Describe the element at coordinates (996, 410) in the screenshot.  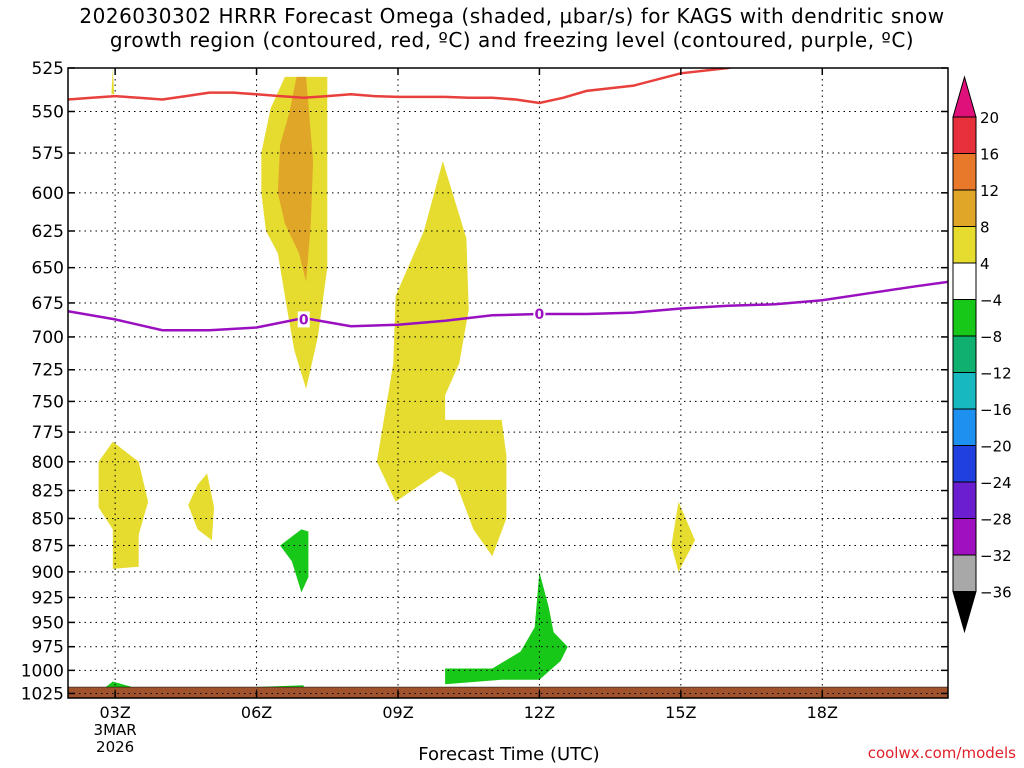
I see `colorbar-label: −16` at that location.